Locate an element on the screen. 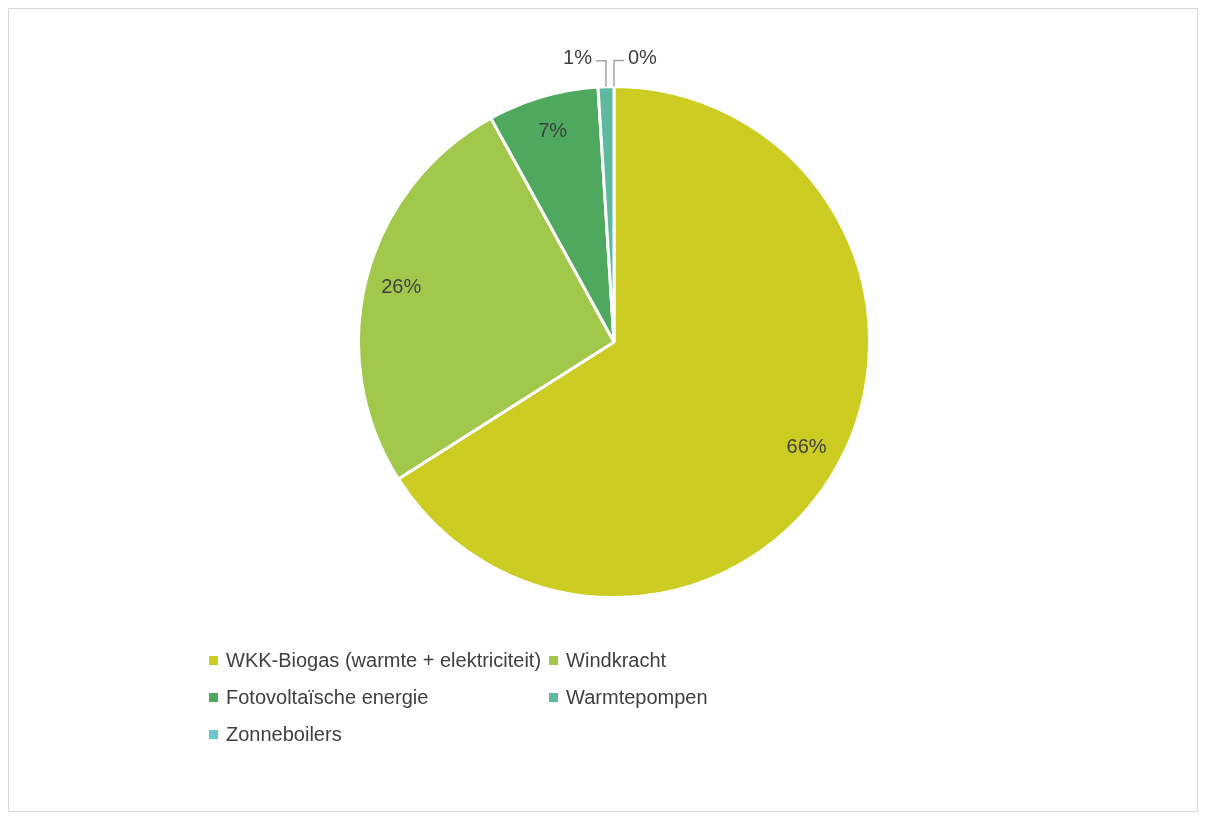 This screenshot has width=1208, height=820. data-label: 26% is located at coordinates (401, 285).